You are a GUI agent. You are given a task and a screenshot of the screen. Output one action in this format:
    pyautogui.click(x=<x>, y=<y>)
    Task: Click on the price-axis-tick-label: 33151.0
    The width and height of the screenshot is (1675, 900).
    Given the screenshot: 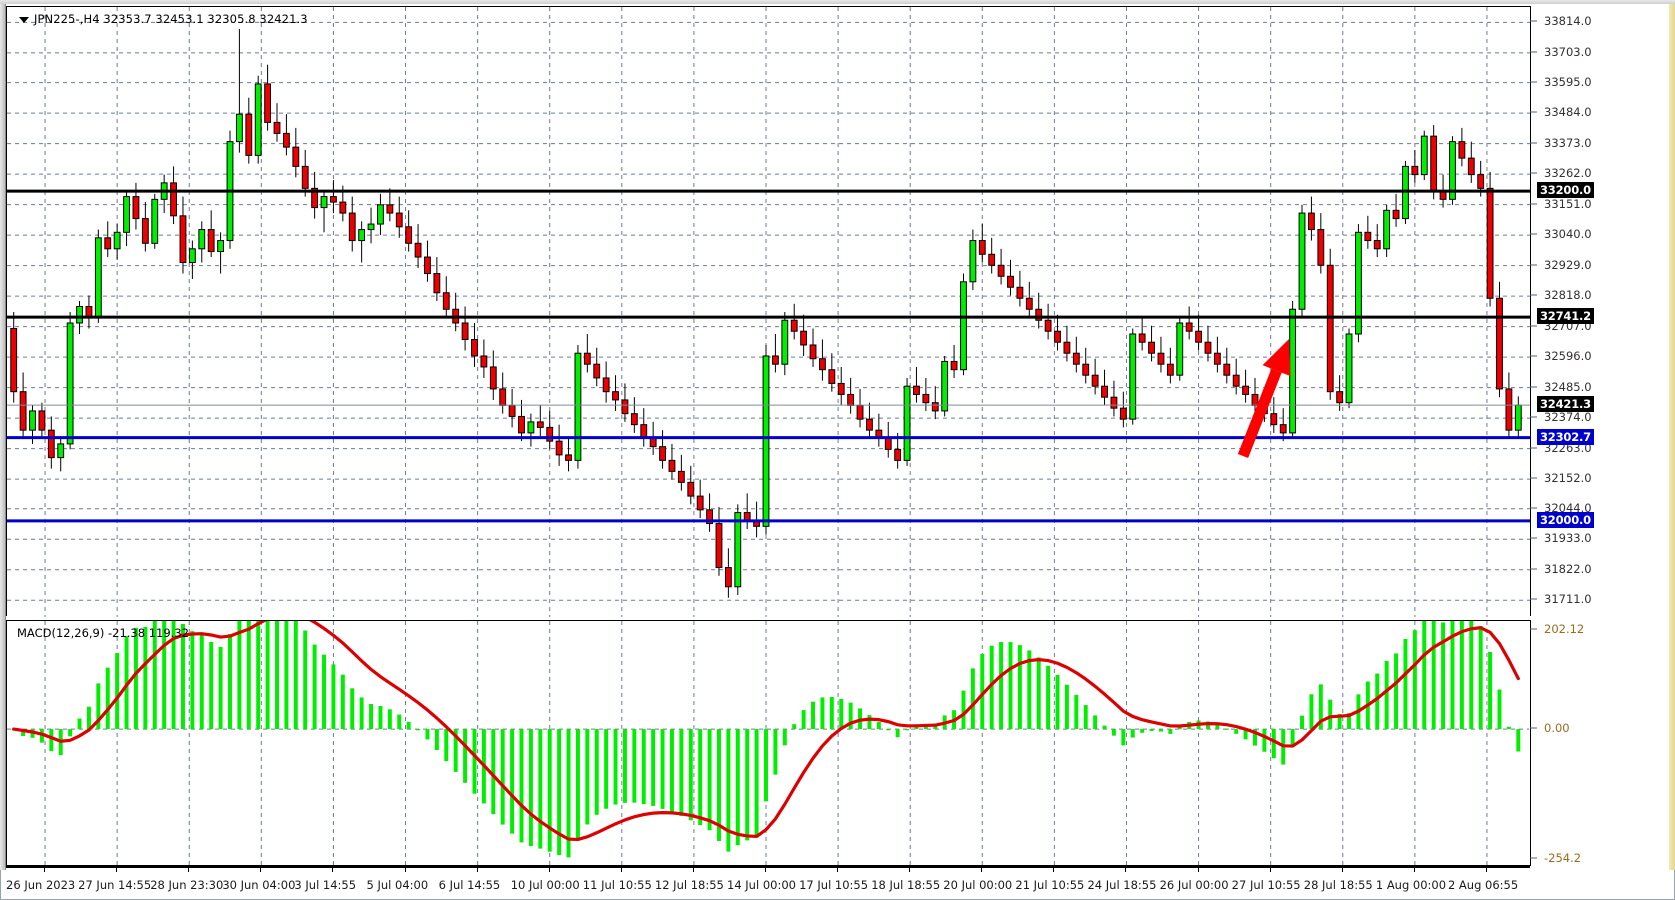 What is the action you would take?
    pyautogui.click(x=1568, y=203)
    